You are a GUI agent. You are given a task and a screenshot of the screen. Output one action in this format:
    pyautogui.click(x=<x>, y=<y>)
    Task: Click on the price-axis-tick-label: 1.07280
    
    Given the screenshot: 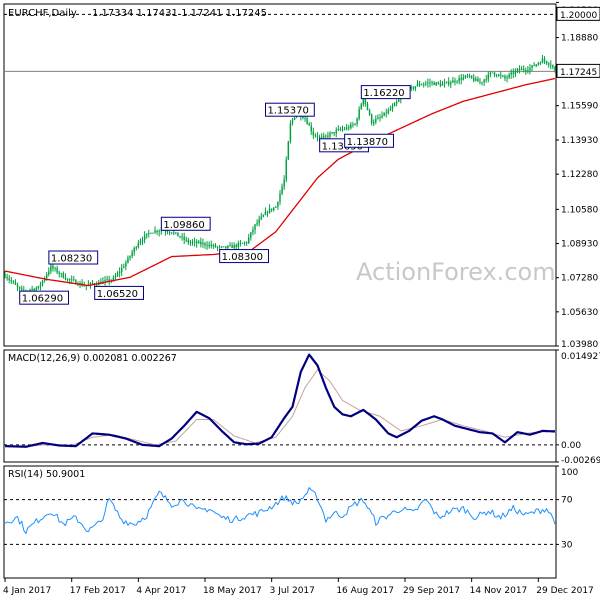 What is the action you would take?
    pyautogui.click(x=579, y=279)
    